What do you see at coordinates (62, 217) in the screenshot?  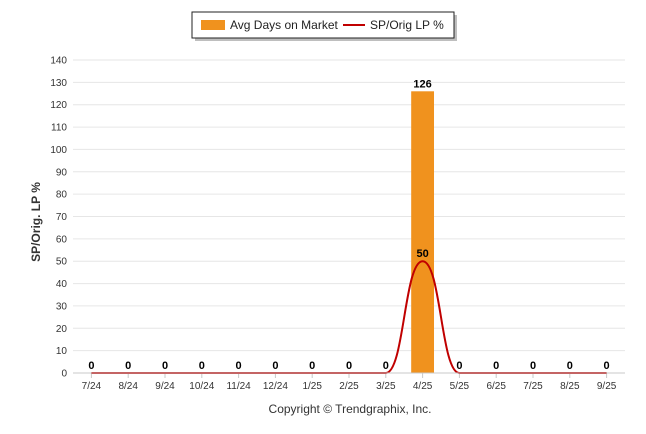 I see `y-tick-label: 70` at bounding box center [62, 217].